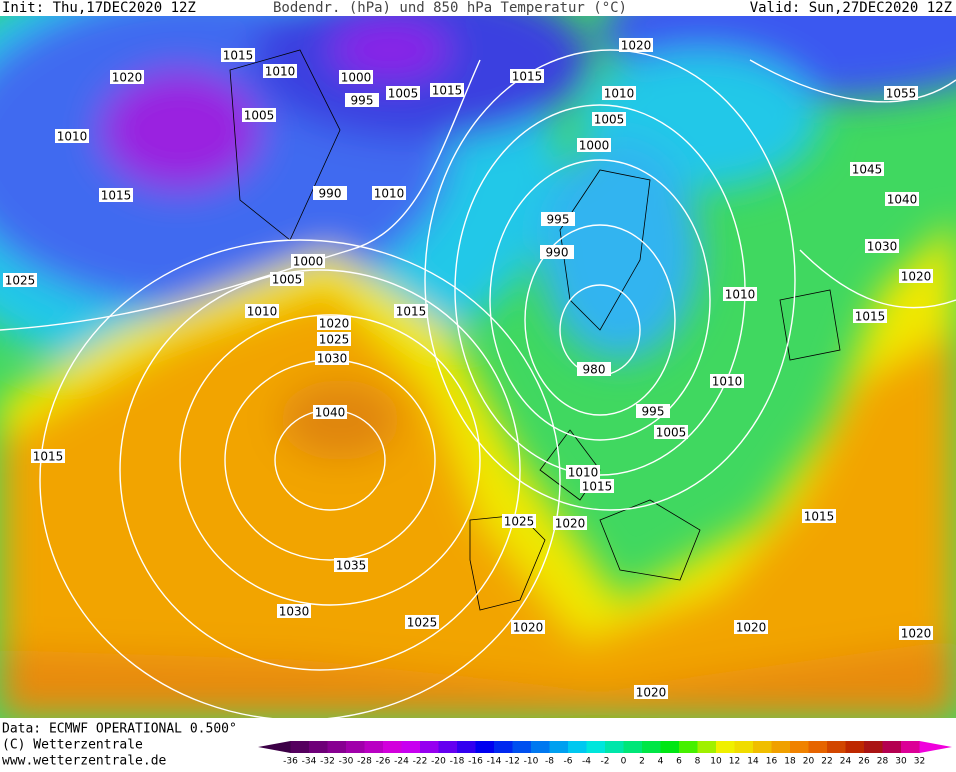 This screenshot has width=956, height=772. What do you see at coordinates (457, 762) in the screenshot?
I see `scale-label: -18` at bounding box center [457, 762].